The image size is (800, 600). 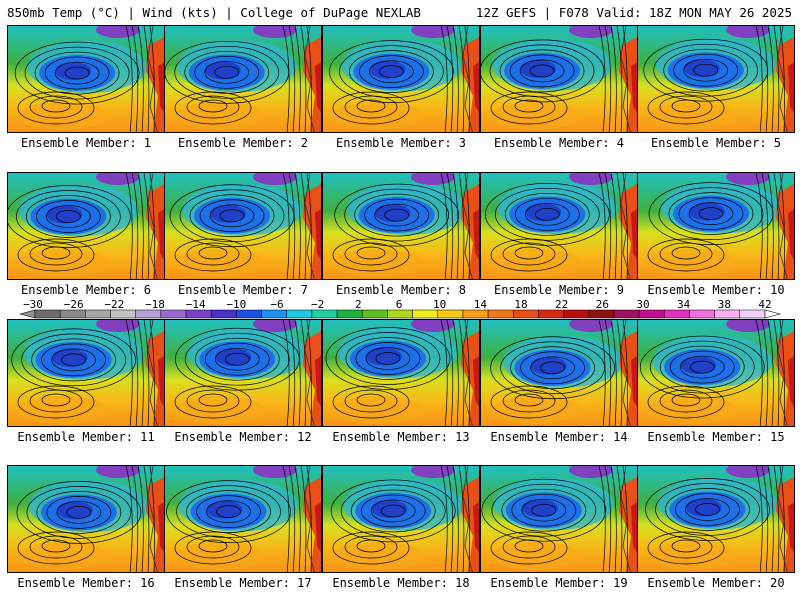 I want to click on colorbar-tick-label: −6, so click(x=276, y=304).